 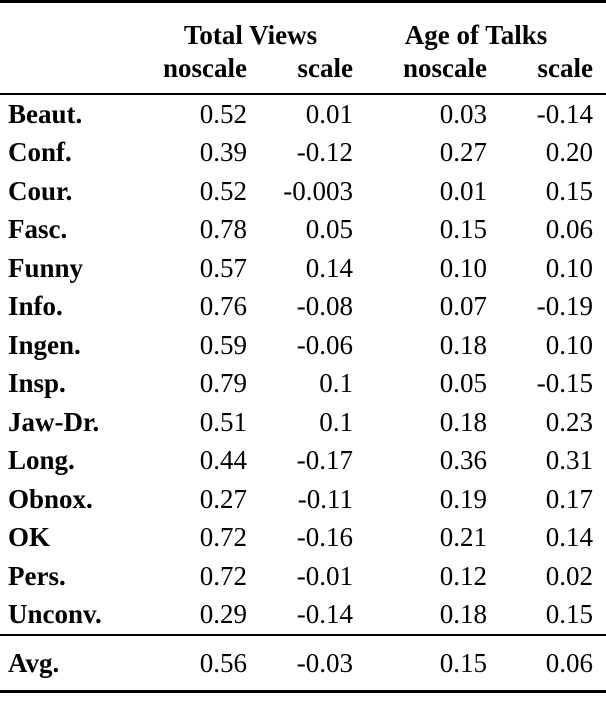 What do you see at coordinates (44, 344) in the screenshot?
I see `row-label: Ingen.` at bounding box center [44, 344].